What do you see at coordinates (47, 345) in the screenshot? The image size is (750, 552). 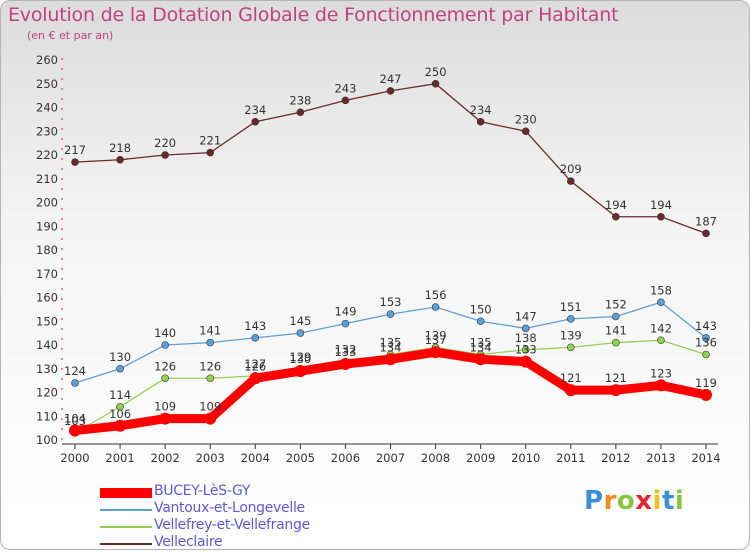 I see `y-tick-label: 140` at bounding box center [47, 345].